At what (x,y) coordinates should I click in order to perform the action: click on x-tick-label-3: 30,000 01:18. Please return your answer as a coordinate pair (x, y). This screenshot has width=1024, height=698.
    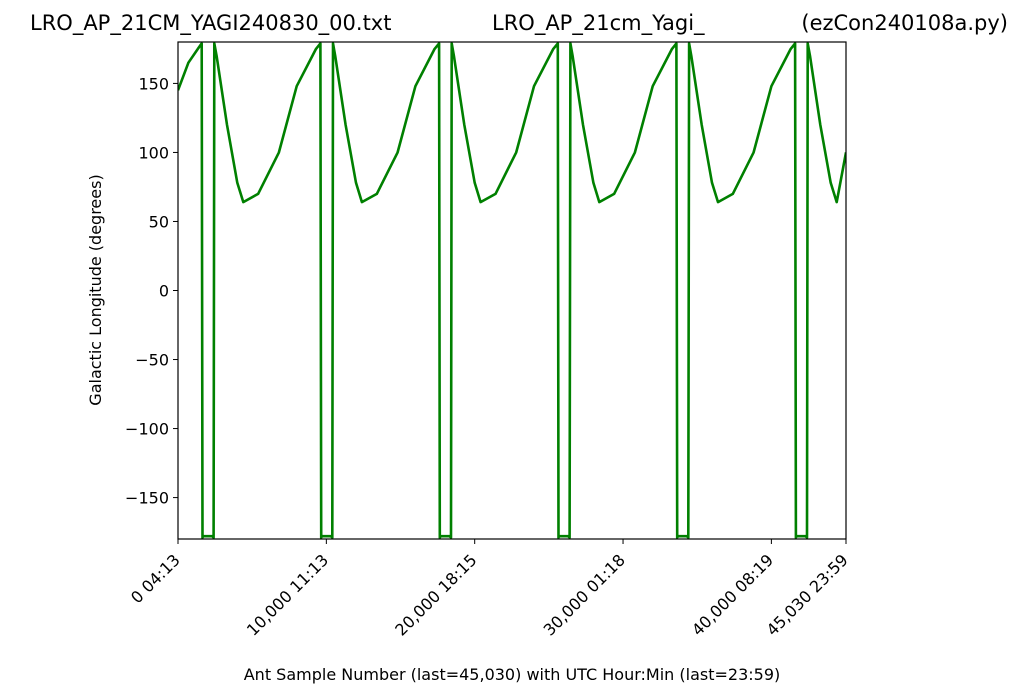
    Looking at the image, I should click on (584, 594).